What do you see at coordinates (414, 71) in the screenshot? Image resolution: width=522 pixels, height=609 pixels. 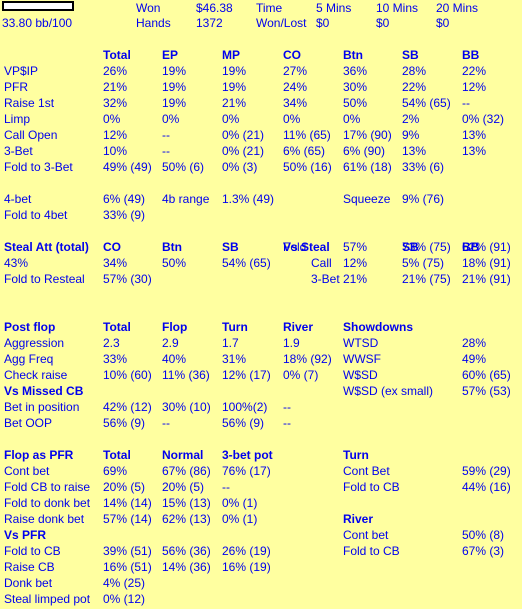 I see `preflop-cell: 28%` at bounding box center [414, 71].